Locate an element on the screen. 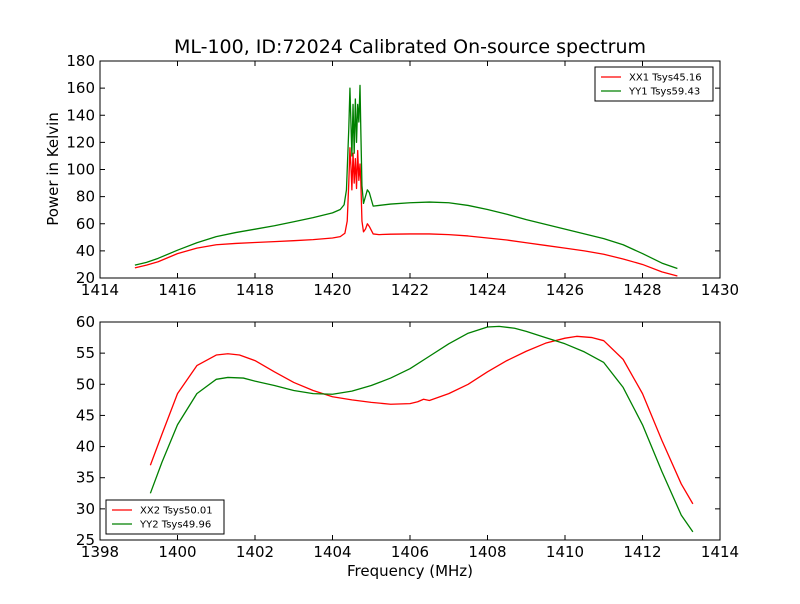 This screenshot has width=800, height=604. y-tick-label: 160 is located at coordinates (80, 88).